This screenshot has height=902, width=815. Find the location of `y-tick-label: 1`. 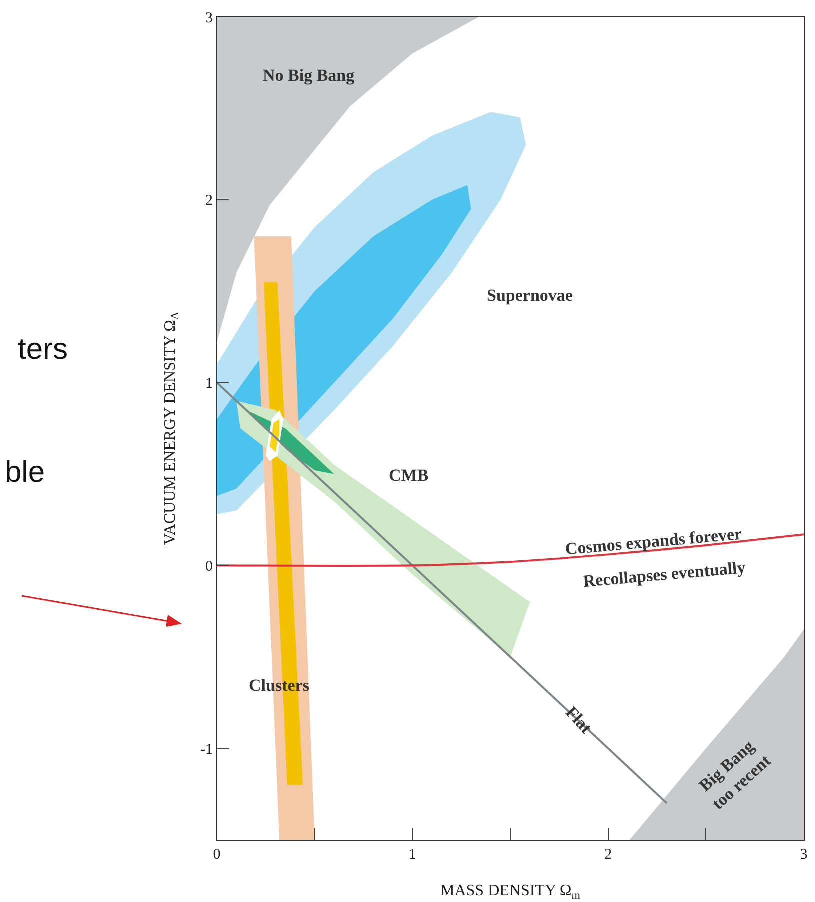

y-tick-label: 1 is located at coordinates (209, 384).